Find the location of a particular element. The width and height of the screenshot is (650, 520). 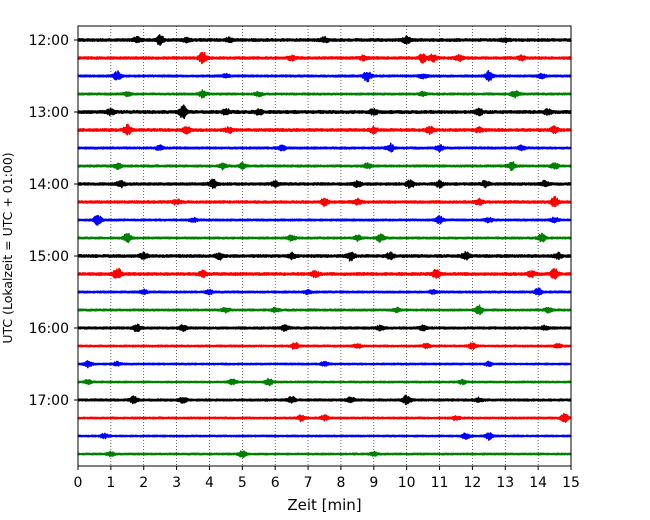

x-tick-label-3: 3 is located at coordinates (176, 483).